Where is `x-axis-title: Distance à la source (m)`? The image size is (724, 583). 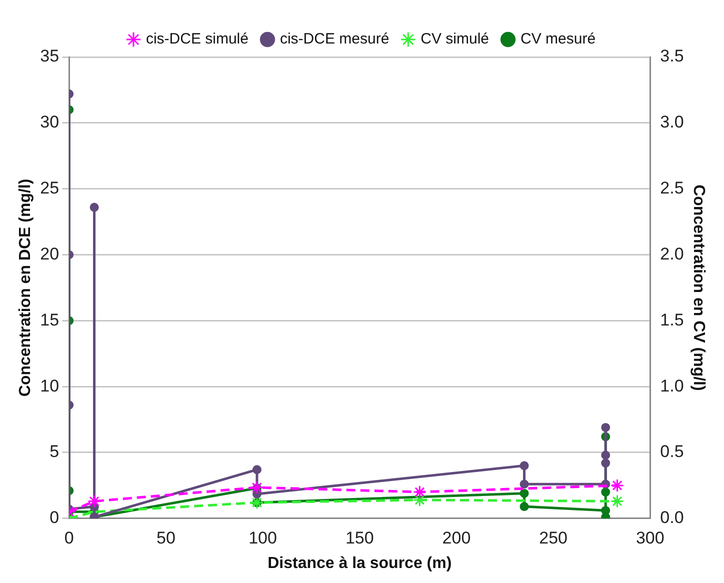 x-axis-title: Distance à la source (m) is located at coordinates (360, 563).